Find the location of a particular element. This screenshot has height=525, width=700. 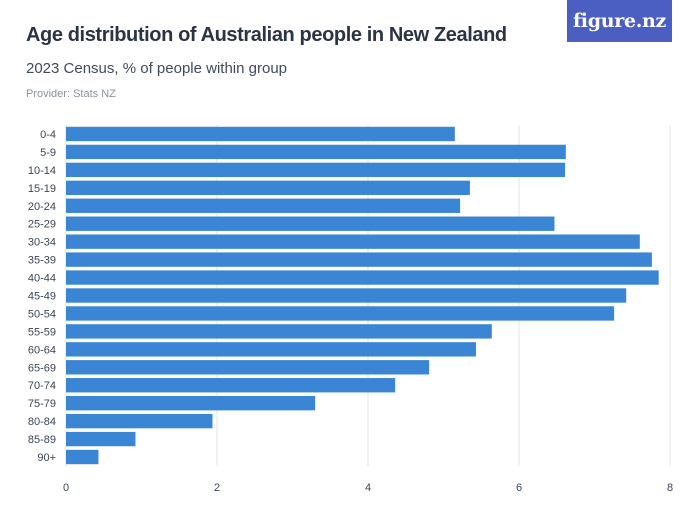

category-label: 85-89 is located at coordinates (42, 440).